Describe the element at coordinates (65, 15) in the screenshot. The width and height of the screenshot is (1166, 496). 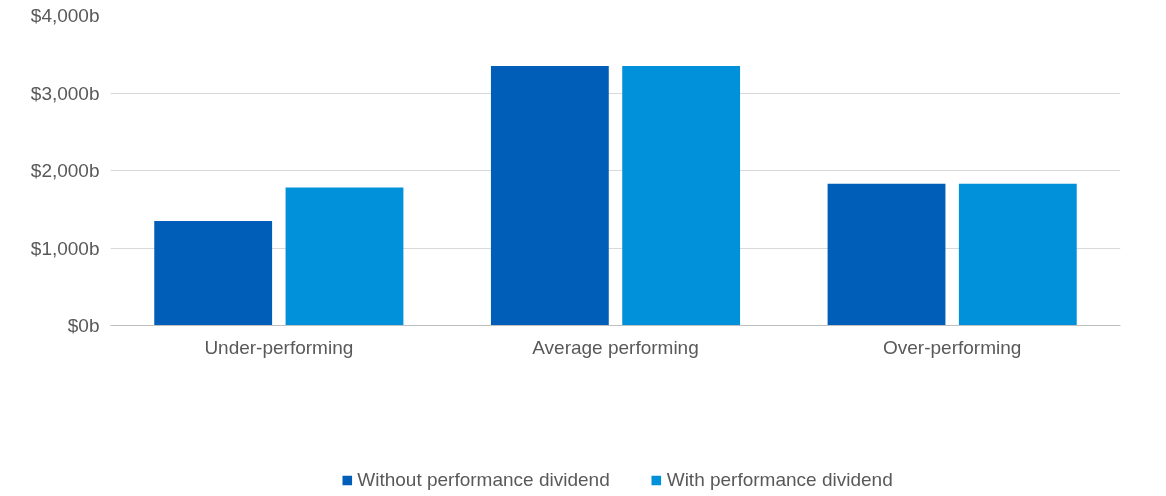
I see `y-tick-label: $4,000b` at that location.